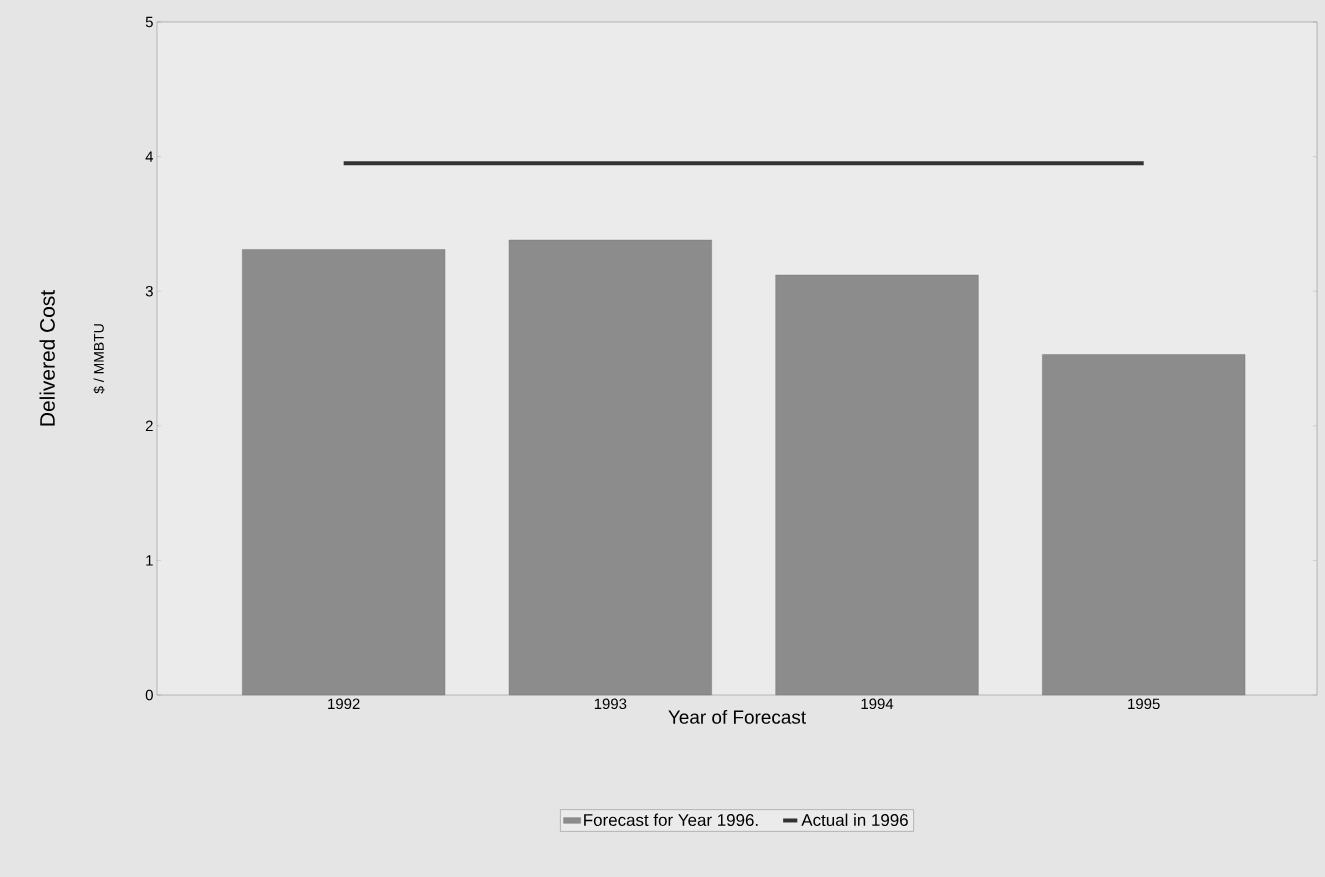 The image size is (1325, 877). What do you see at coordinates (47, 358) in the screenshot?
I see `y-axis-title: Delivered Cost` at bounding box center [47, 358].